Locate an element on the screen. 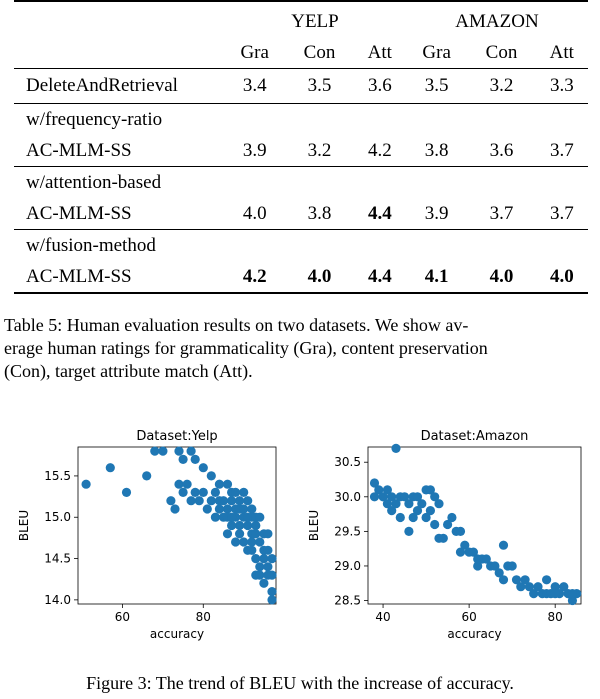 The image size is (600, 699). metric-header: Con is located at coordinates (319, 52).